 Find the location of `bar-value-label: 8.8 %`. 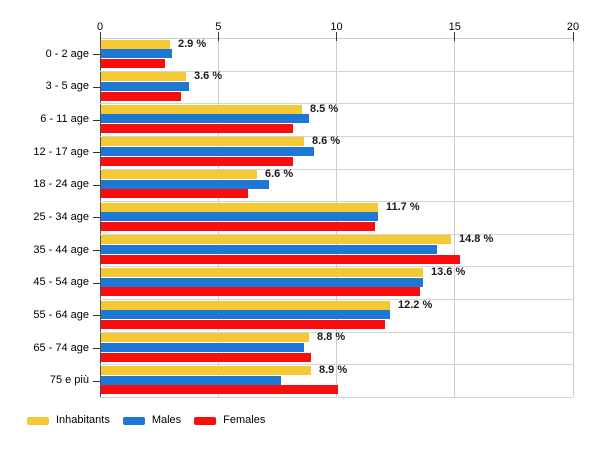

bar-value-label: 8.8 % is located at coordinates (331, 337).